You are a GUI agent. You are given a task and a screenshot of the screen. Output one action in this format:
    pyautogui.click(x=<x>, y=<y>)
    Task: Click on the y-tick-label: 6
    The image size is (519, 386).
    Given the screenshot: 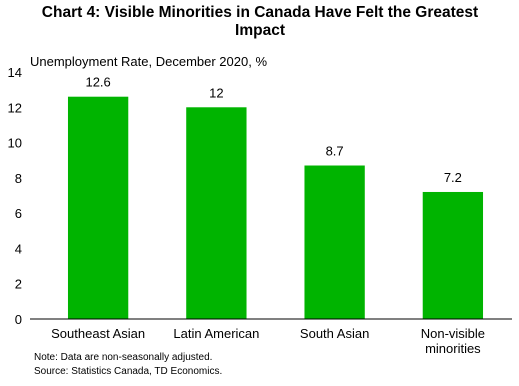 What is the action you would take?
    pyautogui.click(x=18, y=213)
    